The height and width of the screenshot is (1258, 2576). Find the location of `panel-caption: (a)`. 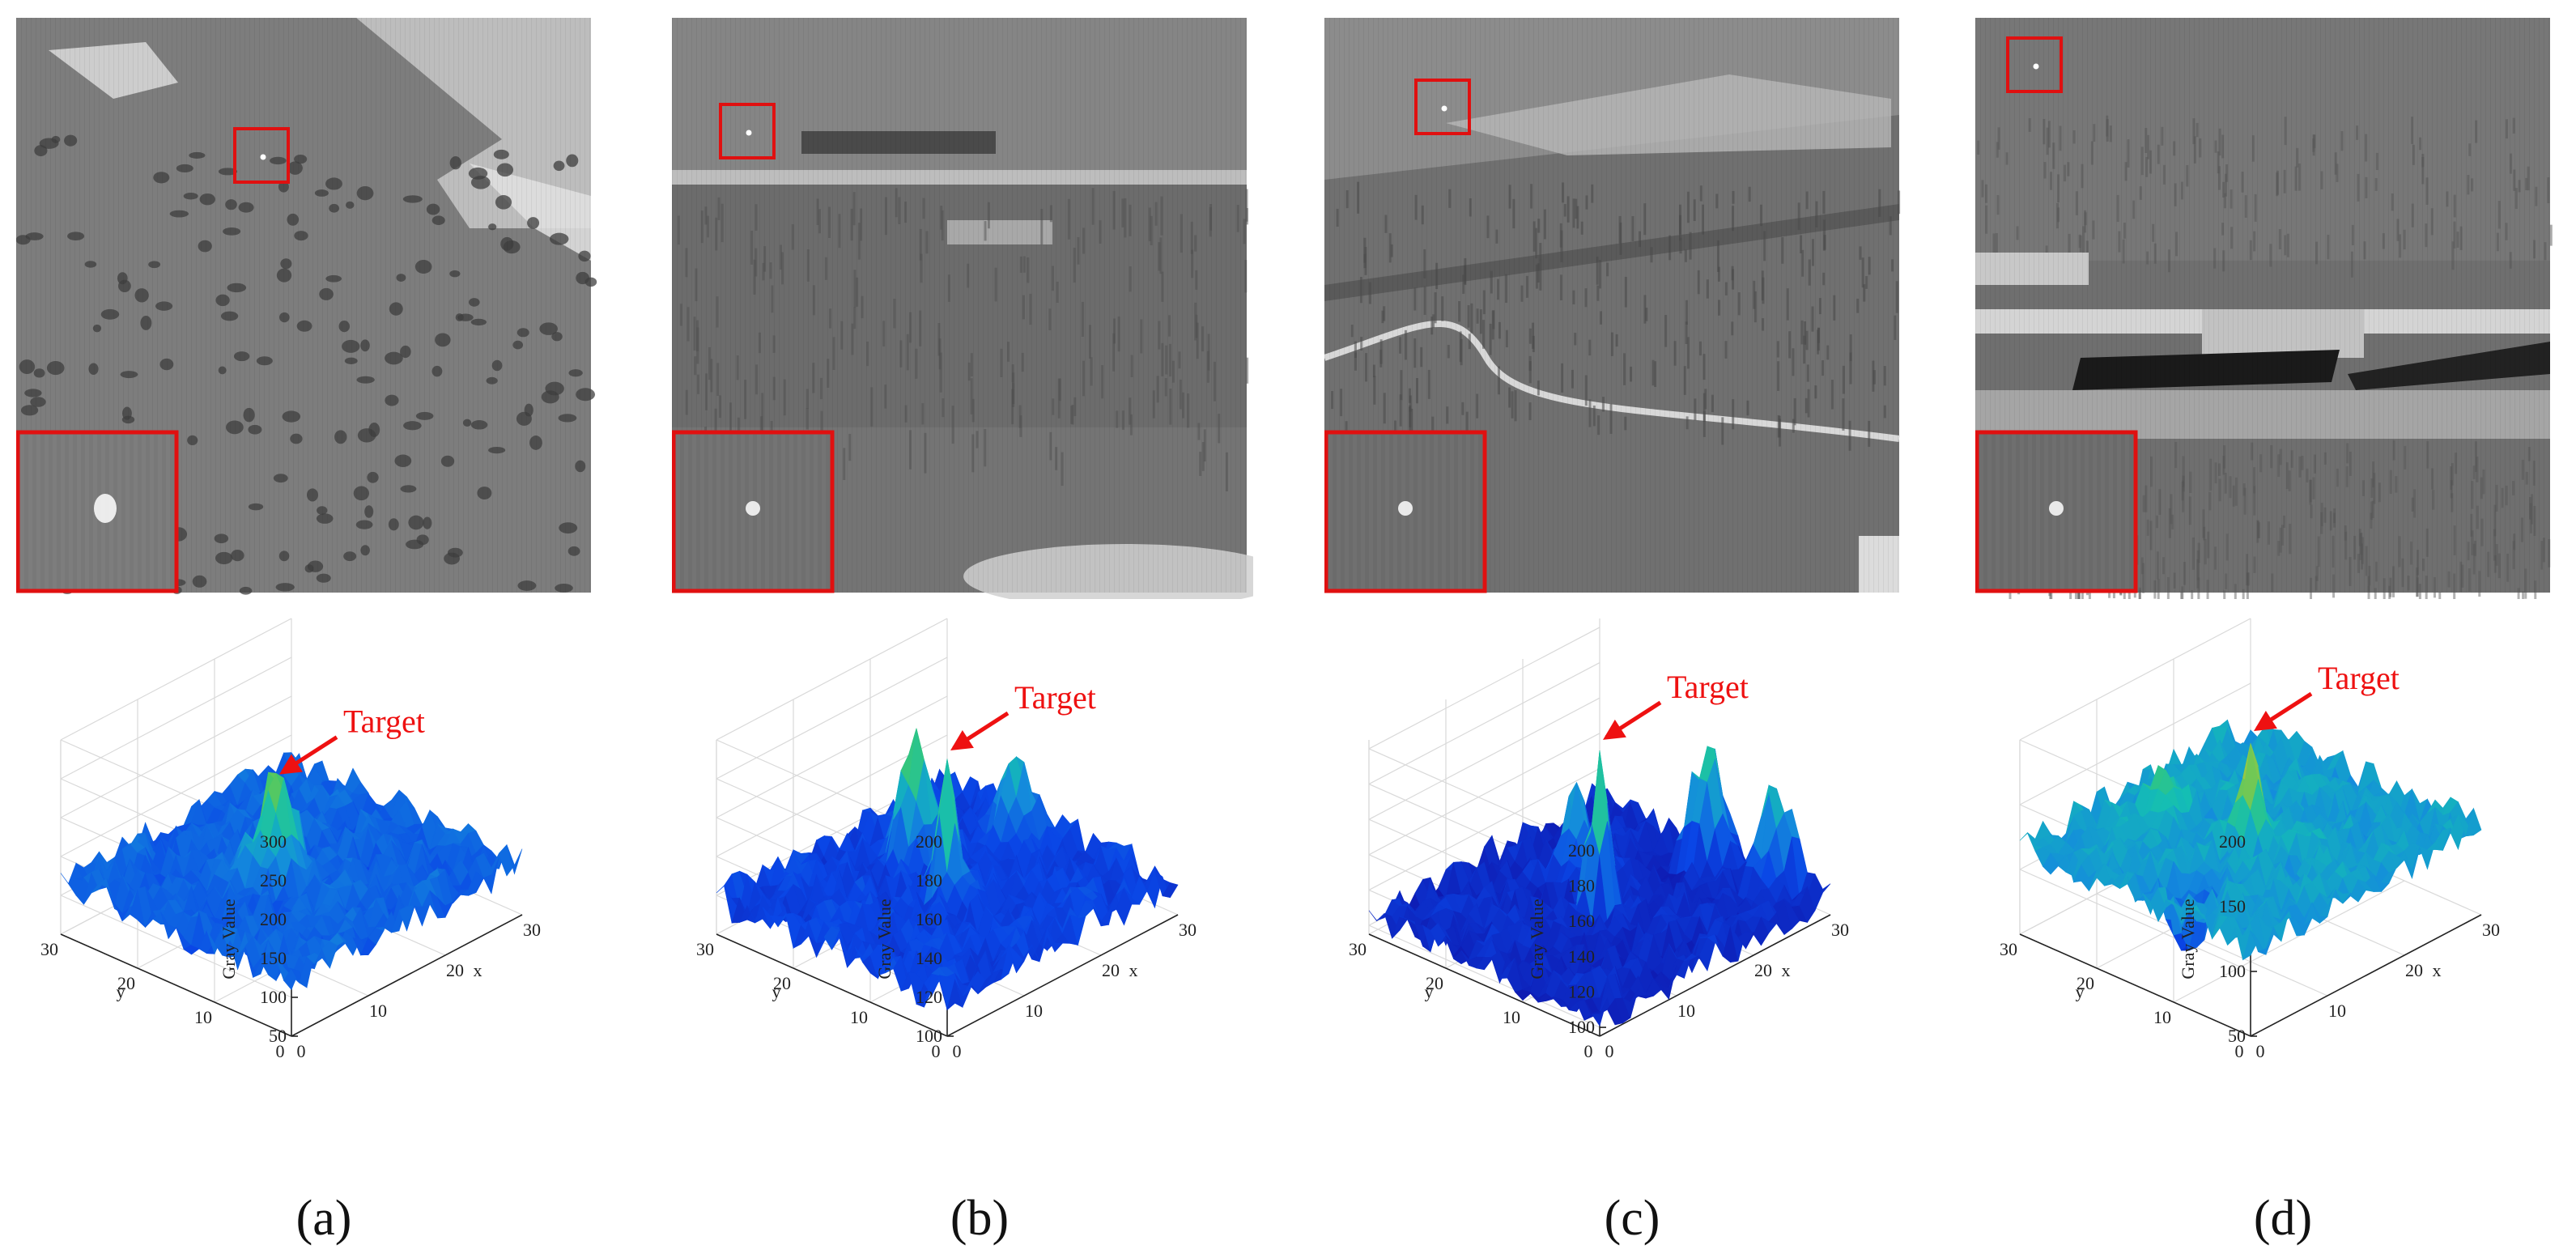

panel-caption: (a) is located at coordinates (324, 1218).